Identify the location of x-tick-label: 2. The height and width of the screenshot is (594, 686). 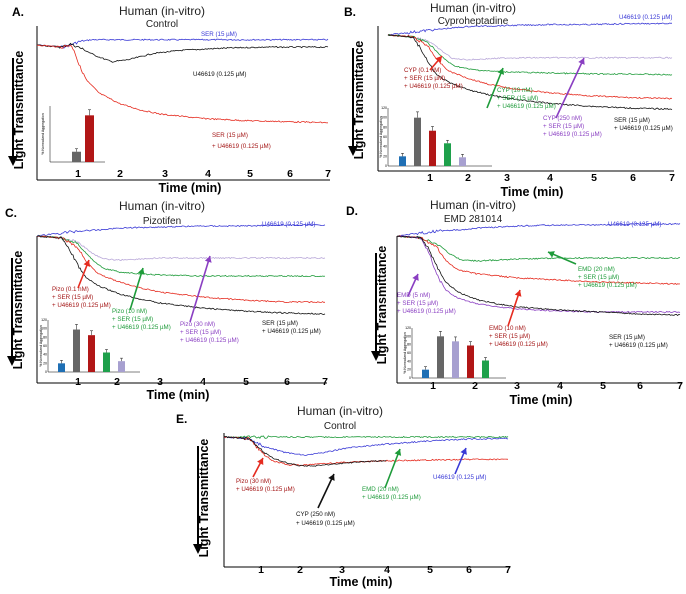
(300, 570).